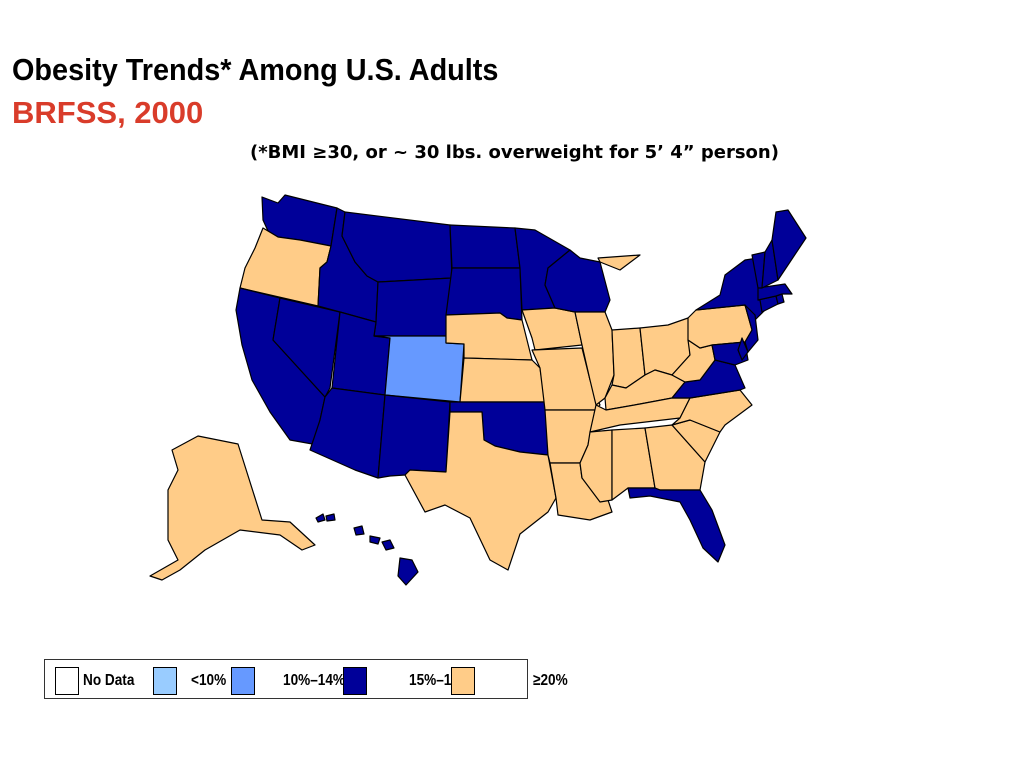 This screenshot has height=768, width=1024. Describe the element at coordinates (485, 246) in the screenshot. I see `state-north-dakota` at that location.